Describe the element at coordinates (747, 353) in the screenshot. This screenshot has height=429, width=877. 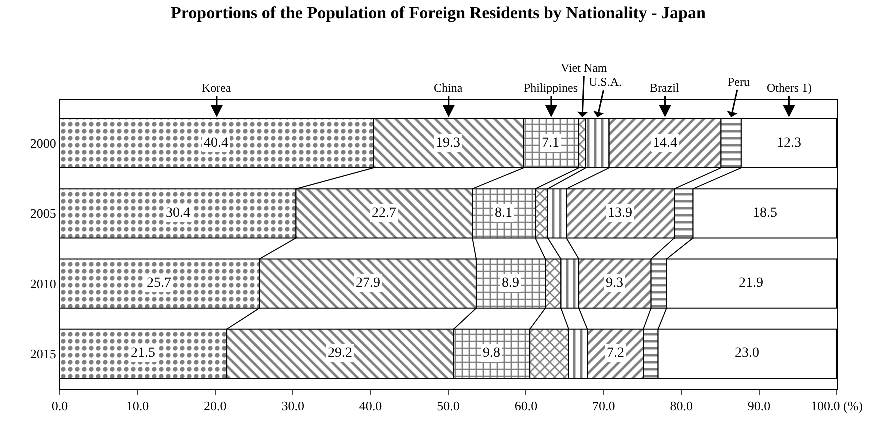
I see `data-label: 23.0` at that location.